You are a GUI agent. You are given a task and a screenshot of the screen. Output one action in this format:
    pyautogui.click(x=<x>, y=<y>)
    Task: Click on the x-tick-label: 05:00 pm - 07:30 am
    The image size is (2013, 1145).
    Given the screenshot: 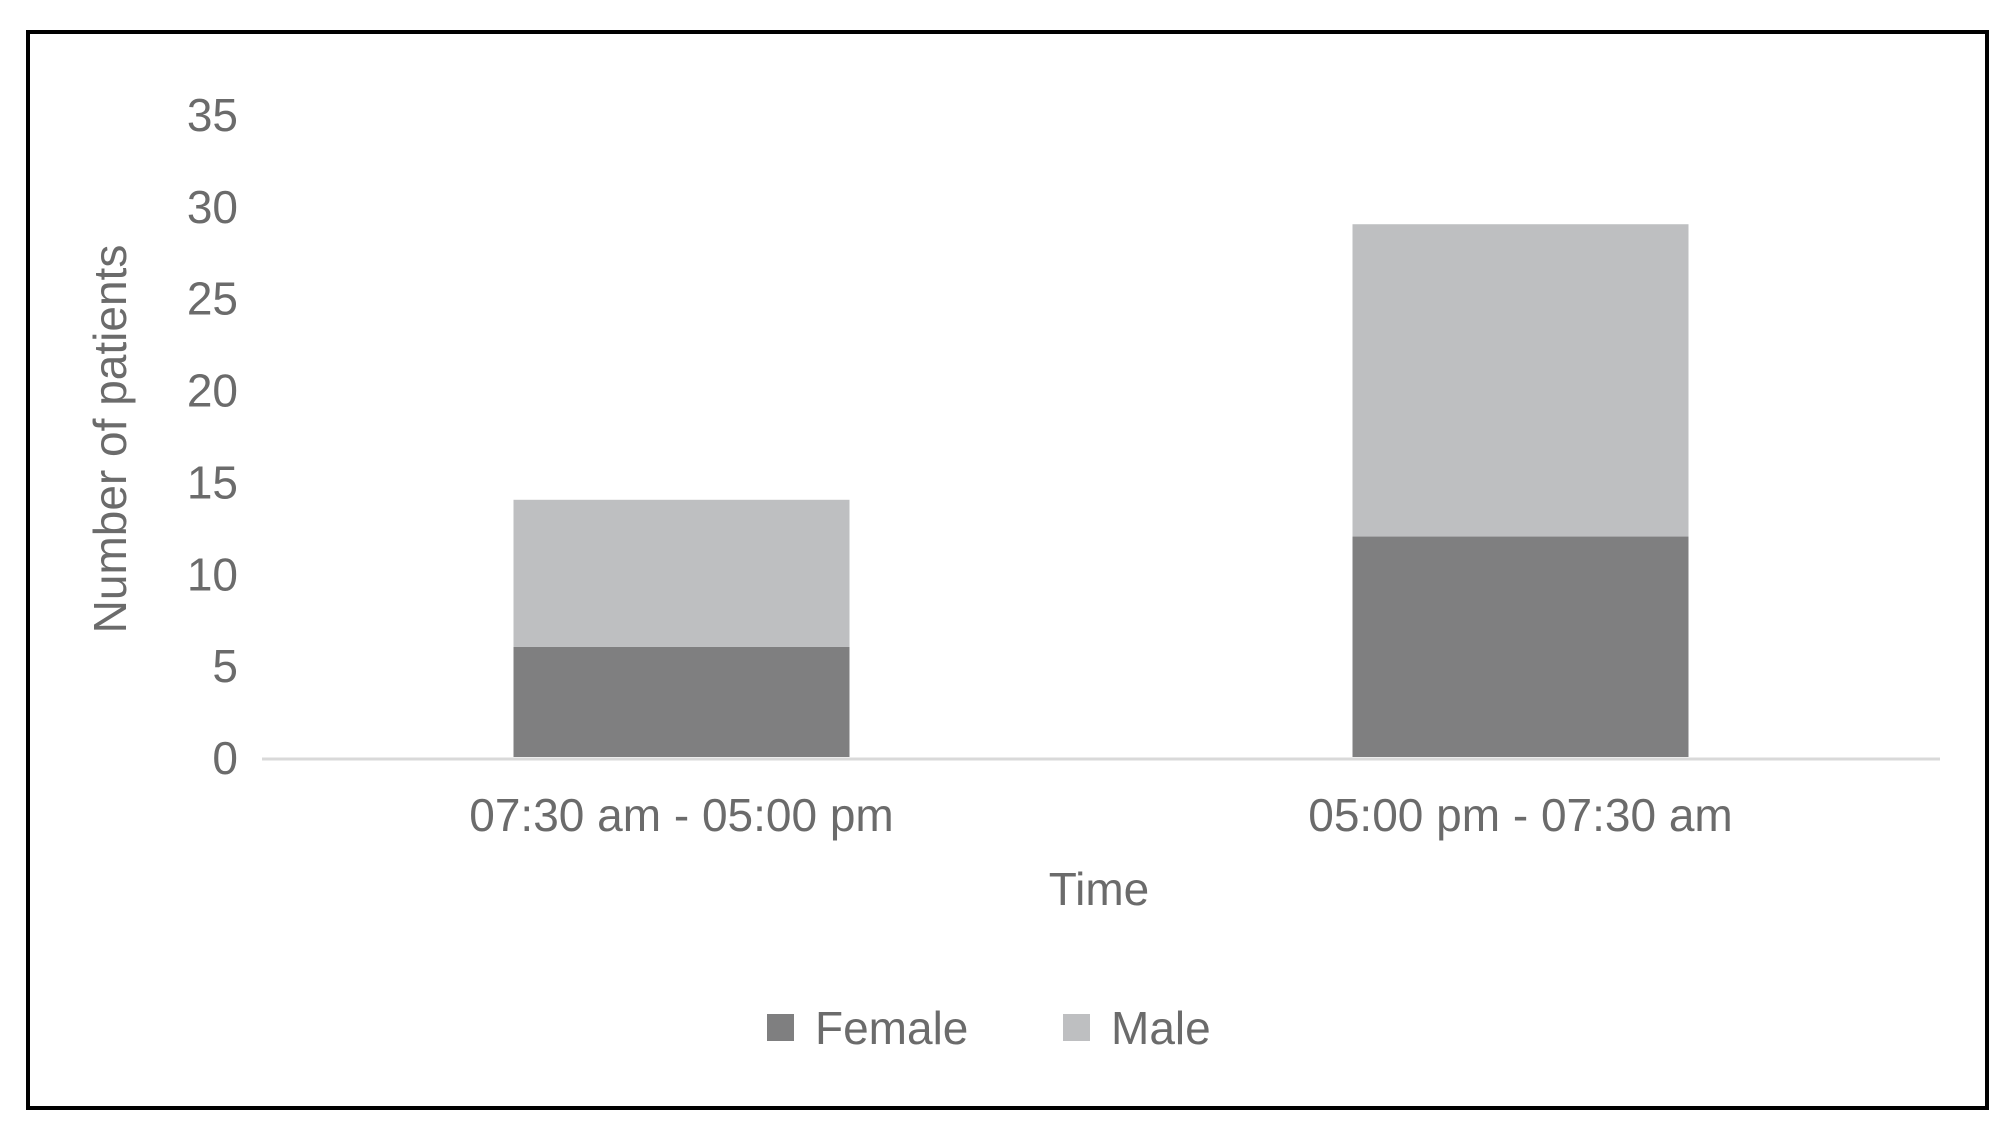 What is the action you would take?
    pyautogui.click(x=1520, y=815)
    